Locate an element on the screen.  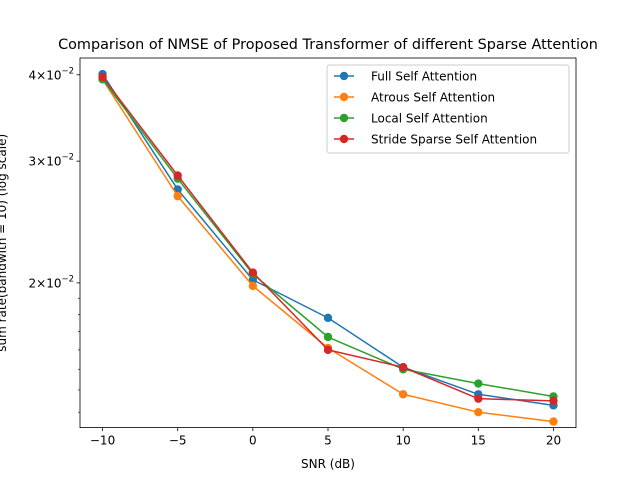
x-tick-label: −5 is located at coordinates (178, 441).